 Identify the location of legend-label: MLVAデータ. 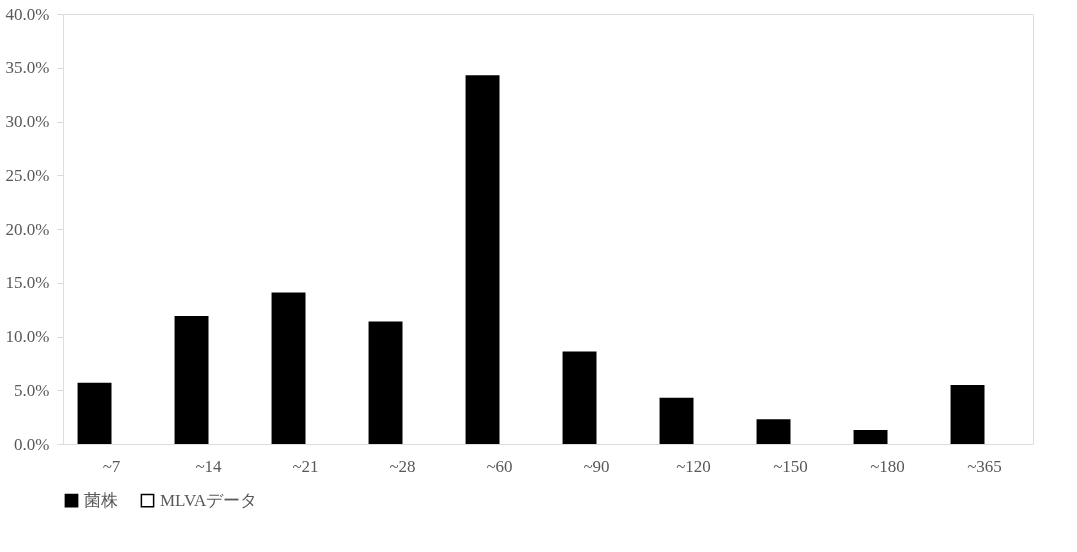
(209, 500).